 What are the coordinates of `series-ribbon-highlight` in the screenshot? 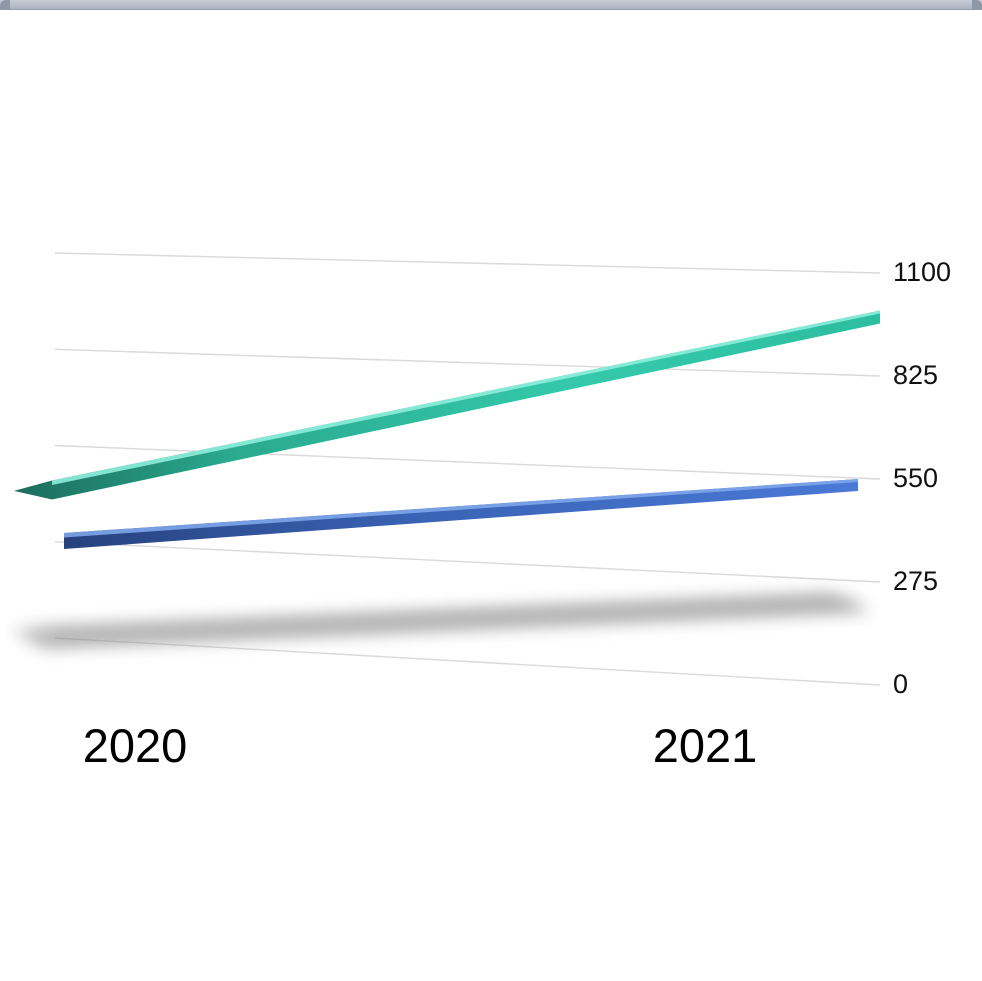 It's located at (461, 508).